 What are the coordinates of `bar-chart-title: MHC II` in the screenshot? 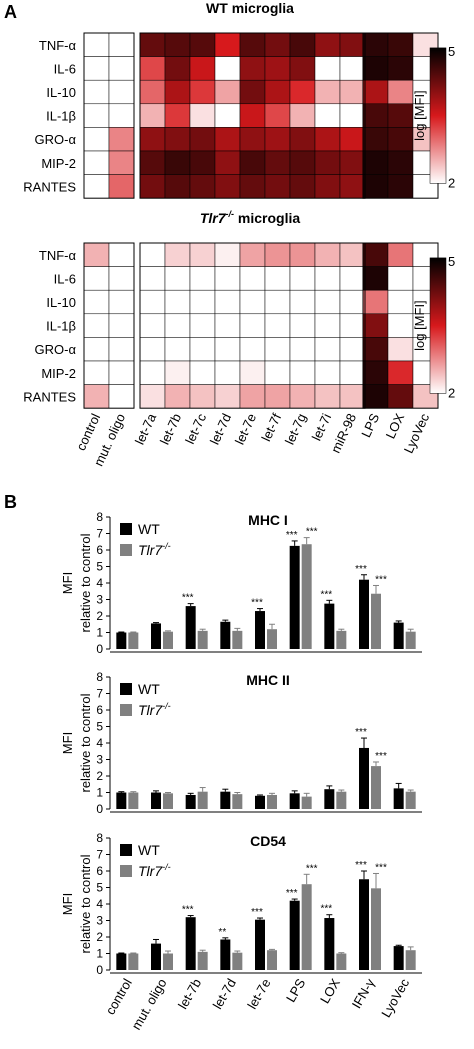 It's located at (268, 680).